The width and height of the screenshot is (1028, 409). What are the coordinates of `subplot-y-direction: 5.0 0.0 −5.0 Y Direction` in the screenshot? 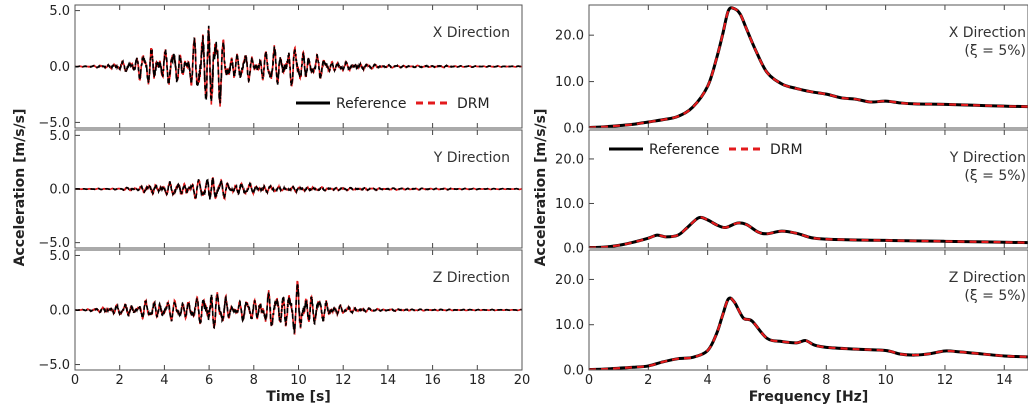 It's located at (280, 190).